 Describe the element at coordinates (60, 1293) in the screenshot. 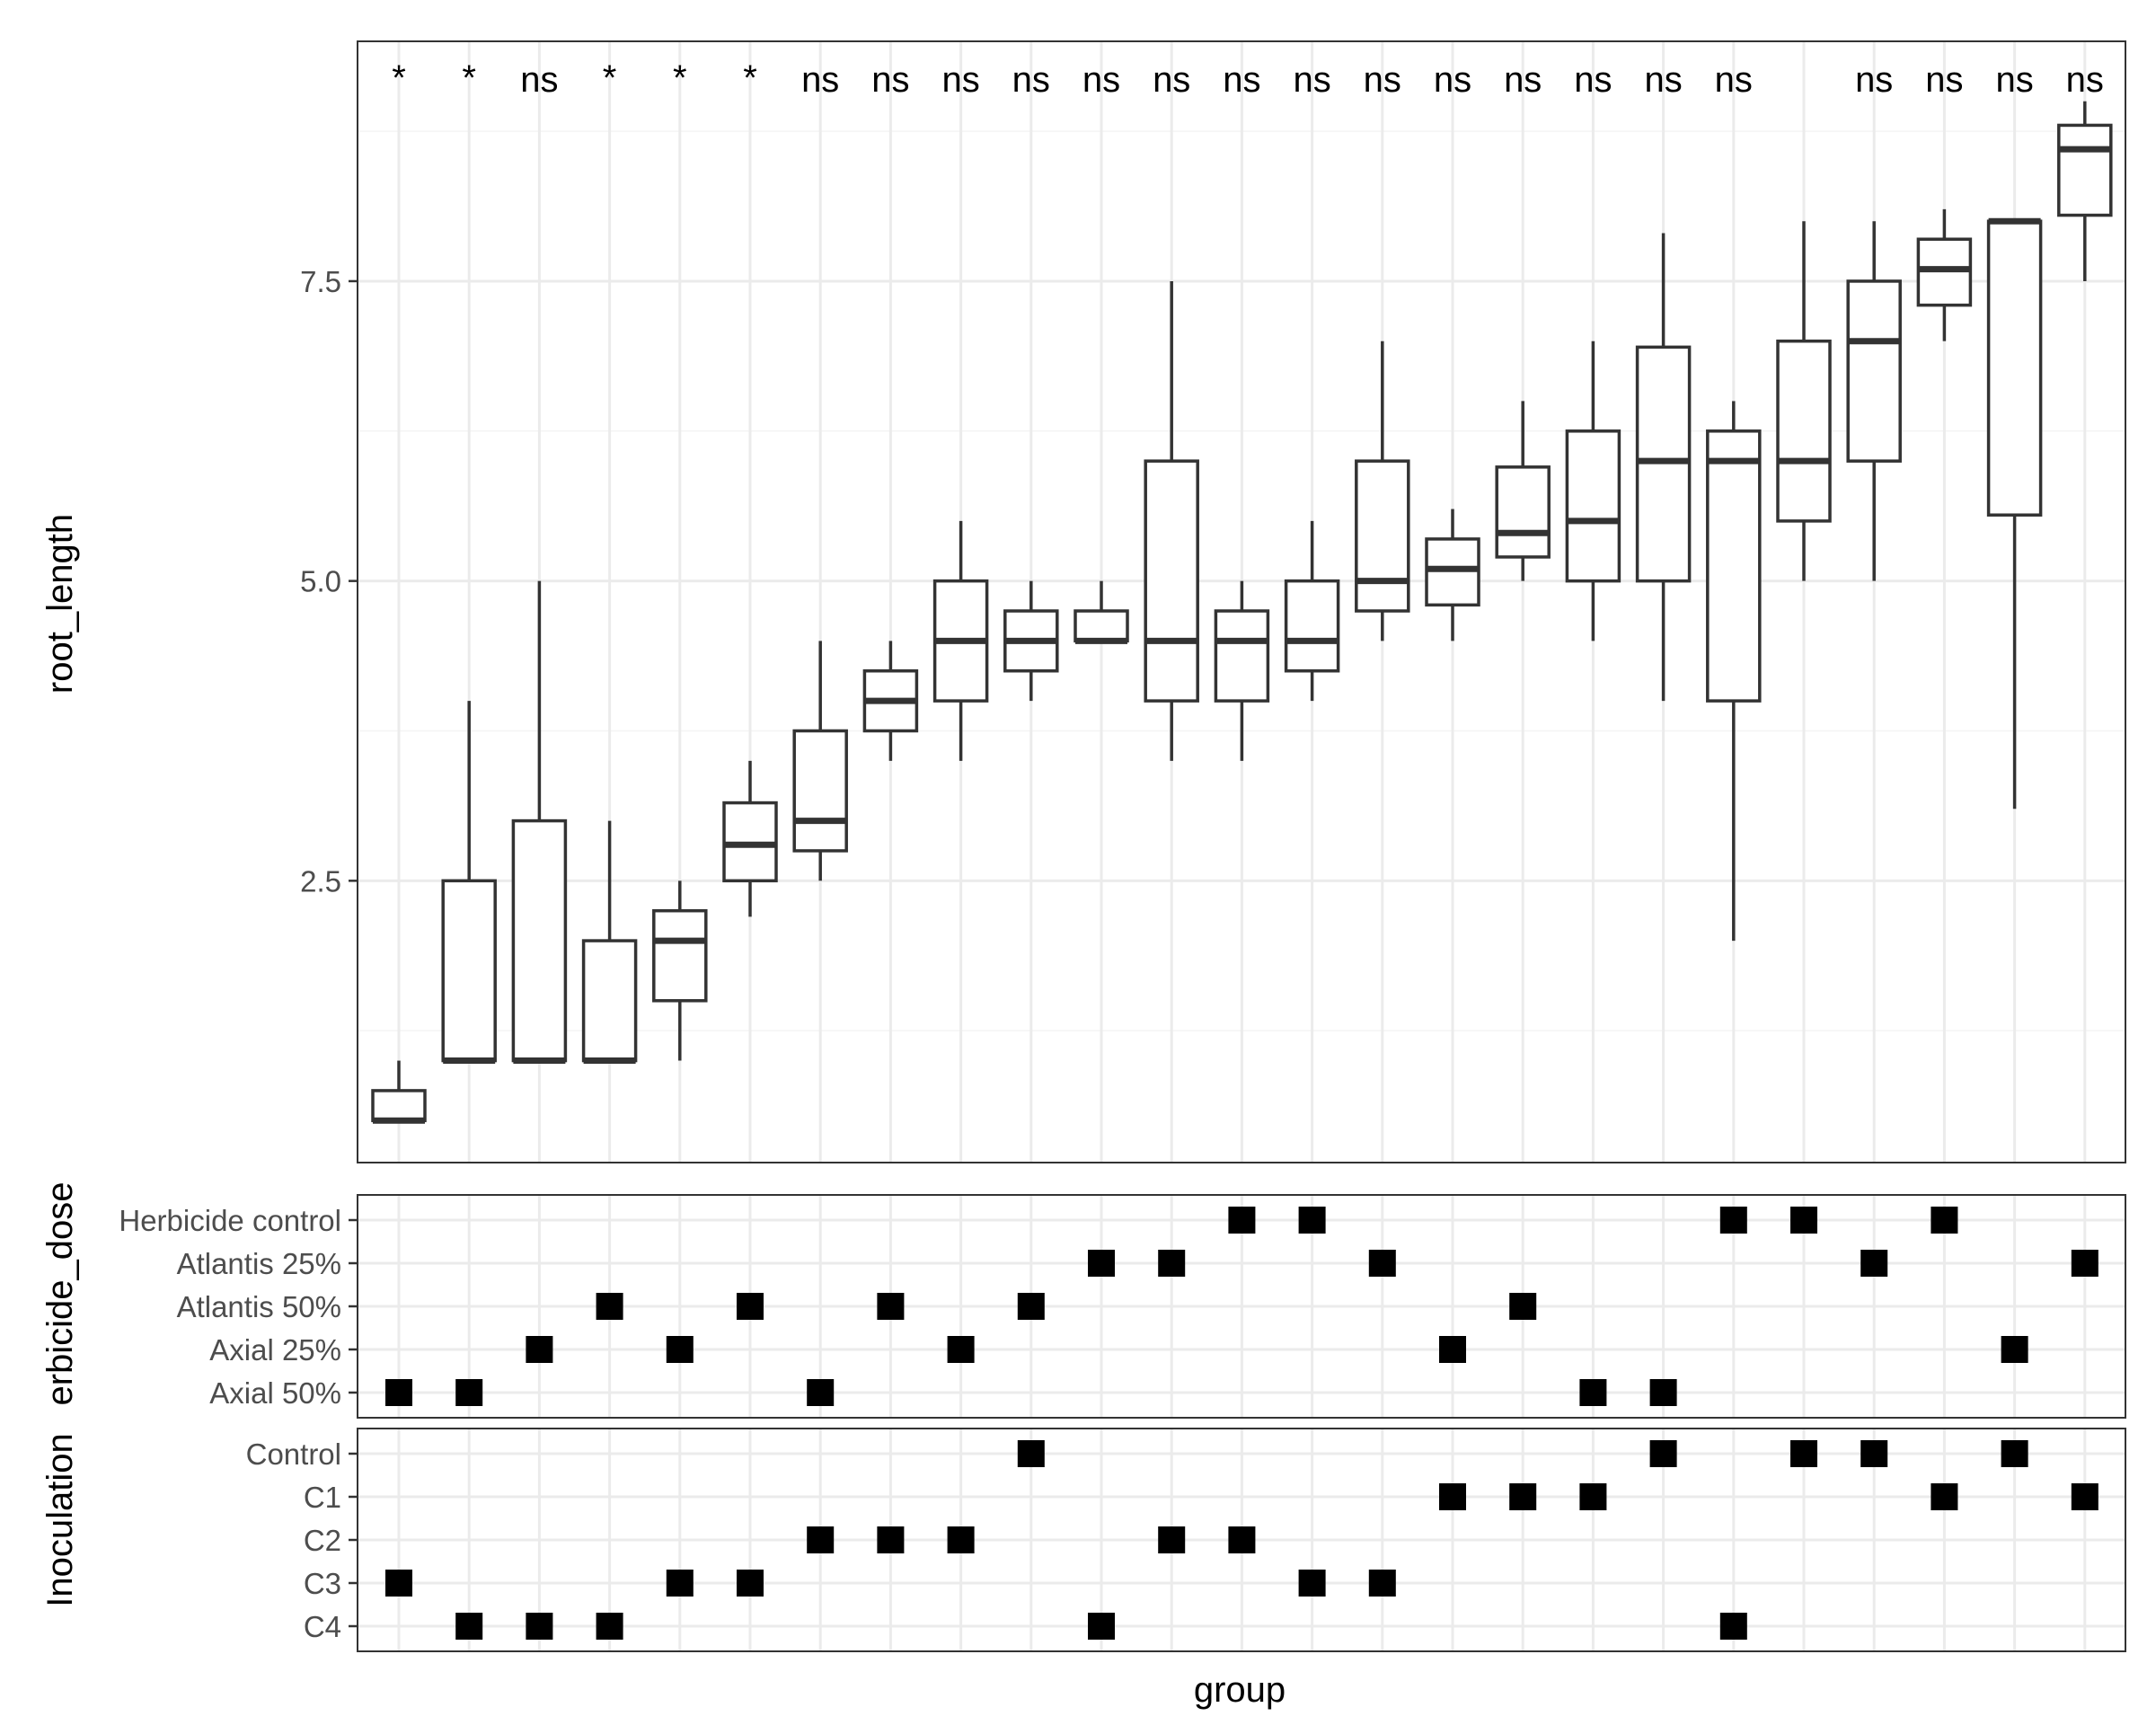

I see `y-axis-title-erbicide-dose: erbicide_dose` at that location.